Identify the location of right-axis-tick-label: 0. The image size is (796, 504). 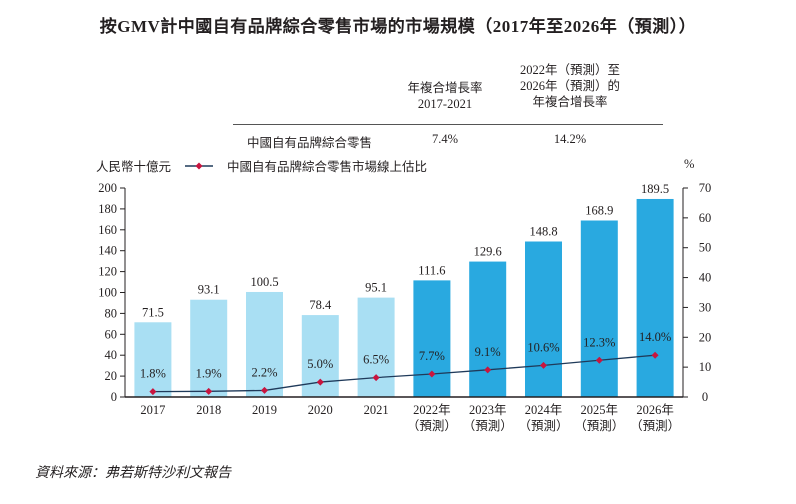
(705, 397).